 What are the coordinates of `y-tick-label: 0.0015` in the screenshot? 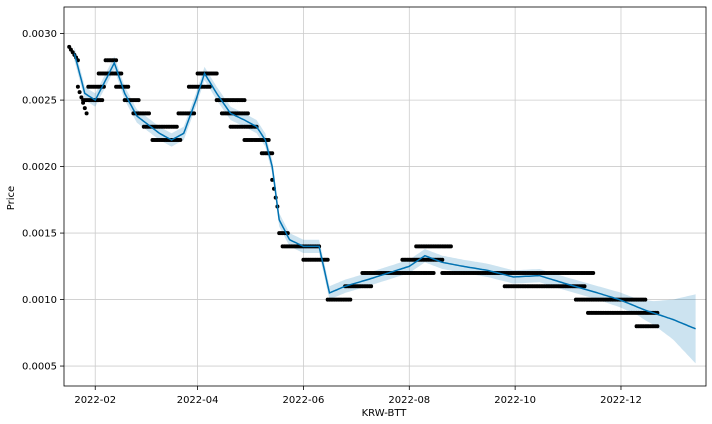 It's located at (39, 234).